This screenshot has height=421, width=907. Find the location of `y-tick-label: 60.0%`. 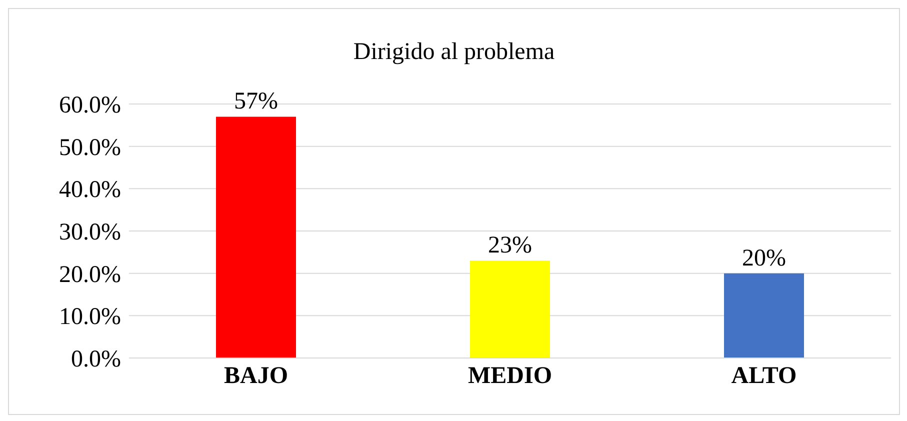

y-tick-label: 60.0% is located at coordinates (90, 105).